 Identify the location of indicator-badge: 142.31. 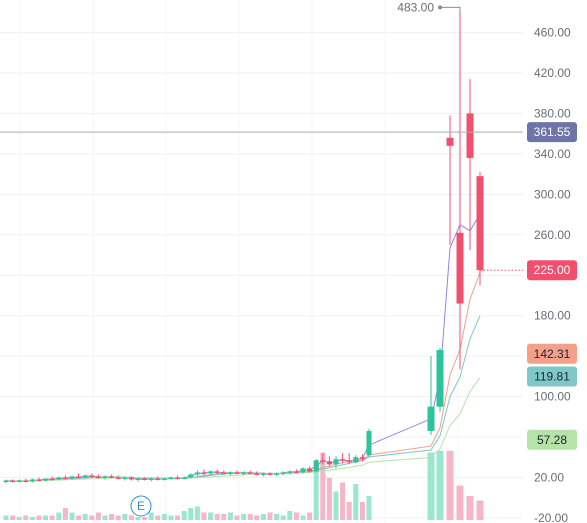
(552, 354).